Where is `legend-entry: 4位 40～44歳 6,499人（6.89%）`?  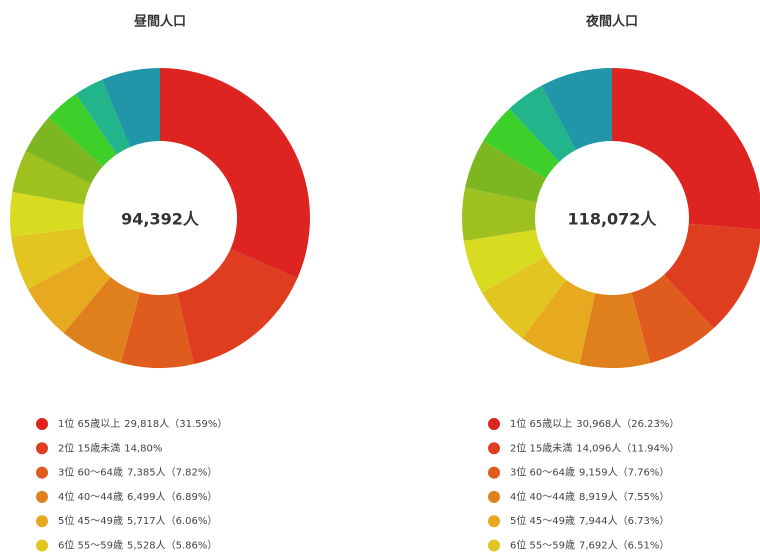
legend-entry: 4位 40～44歳 6,499人（6.89%） is located at coordinates (137, 496).